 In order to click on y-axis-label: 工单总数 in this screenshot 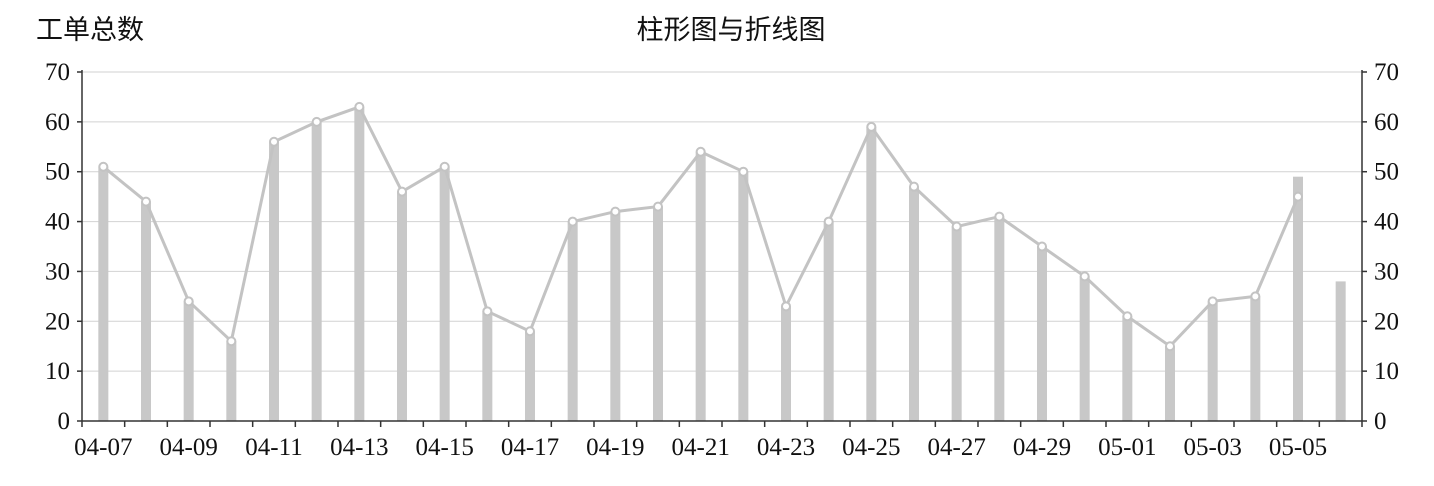, I will do `click(90, 30)`.